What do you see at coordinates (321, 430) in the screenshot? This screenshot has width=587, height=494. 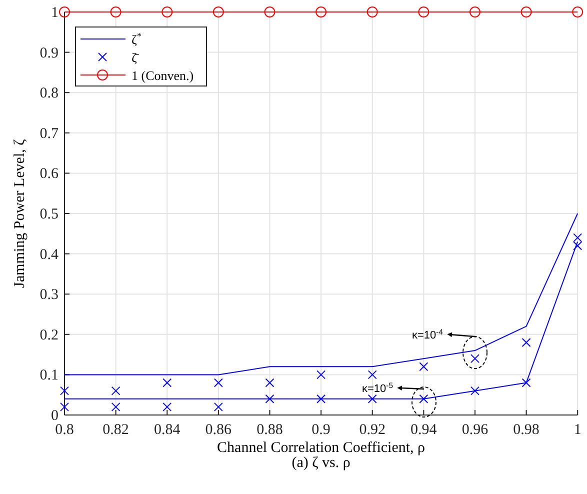 I see `x-tick-label: 0.9` at bounding box center [321, 430].